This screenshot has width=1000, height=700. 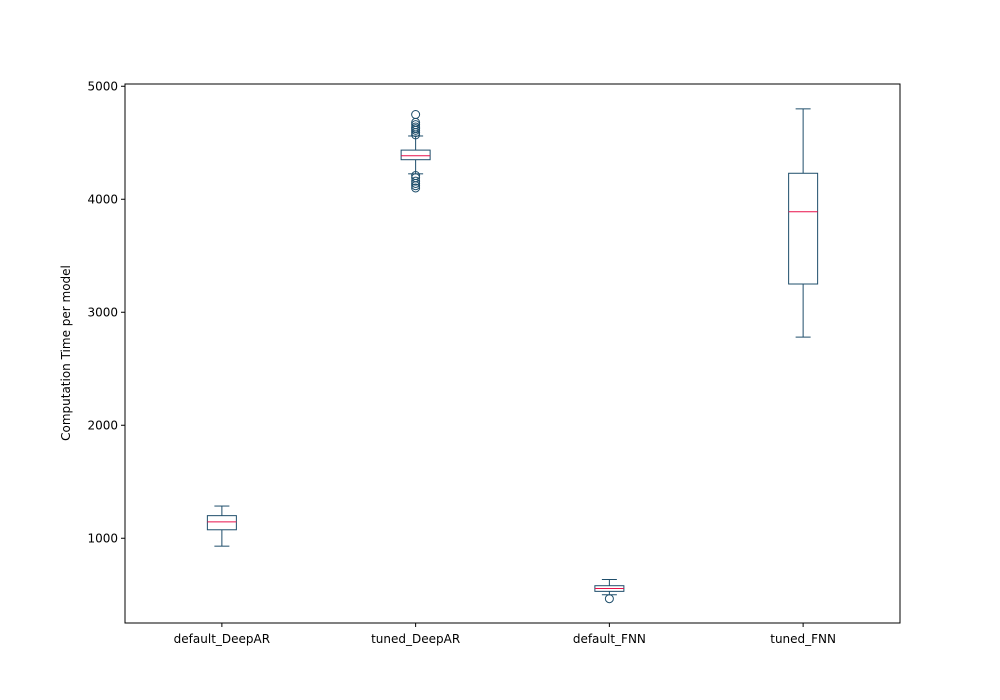 I want to click on x-tick-label: default_DeepAR, so click(x=222, y=639).